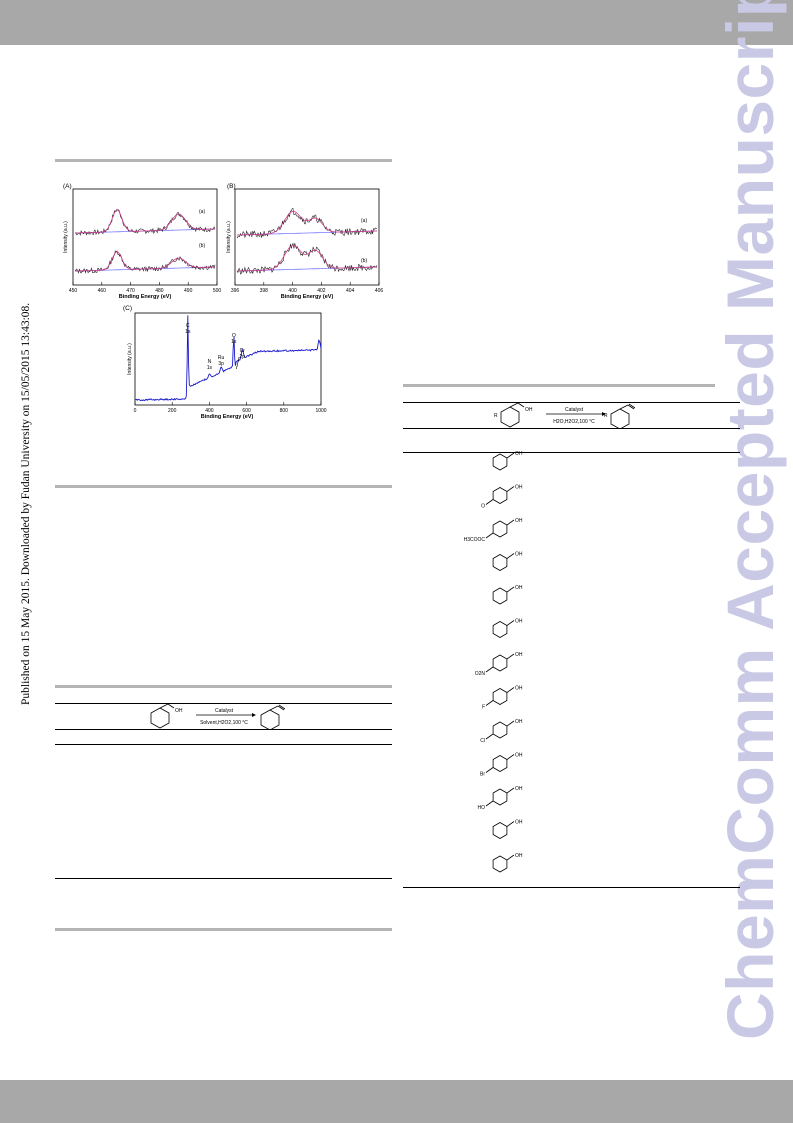 This screenshot has height=1123, width=793. I want to click on section-rule-figure-bottom, so click(223, 486).